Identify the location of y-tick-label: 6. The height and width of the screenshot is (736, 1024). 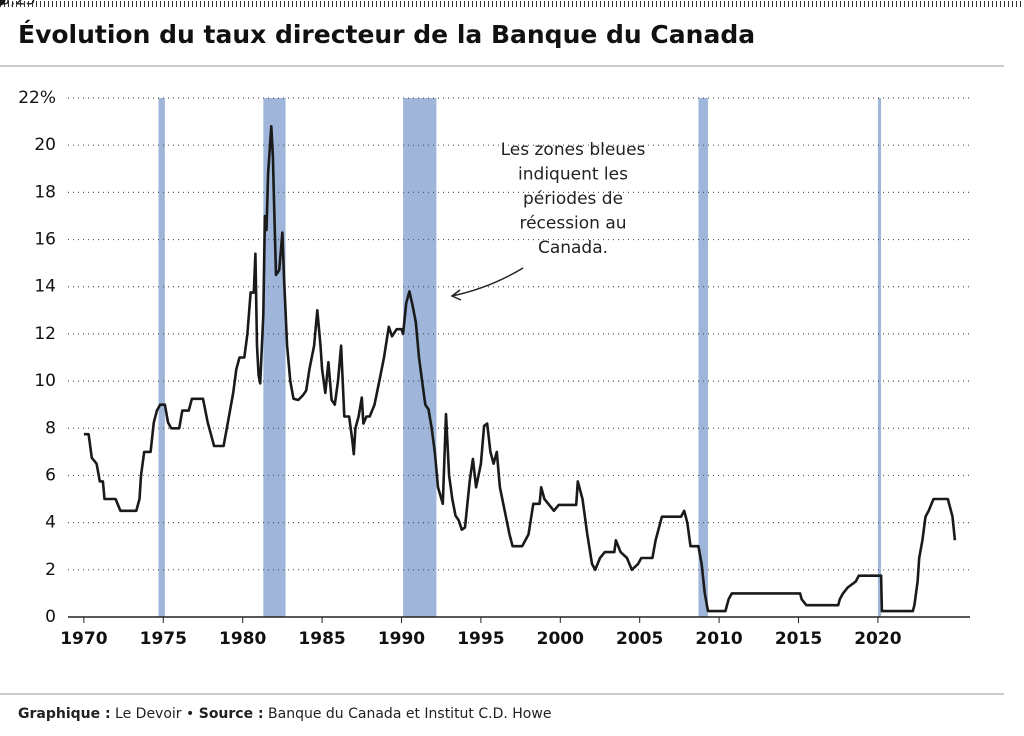
(50, 475).